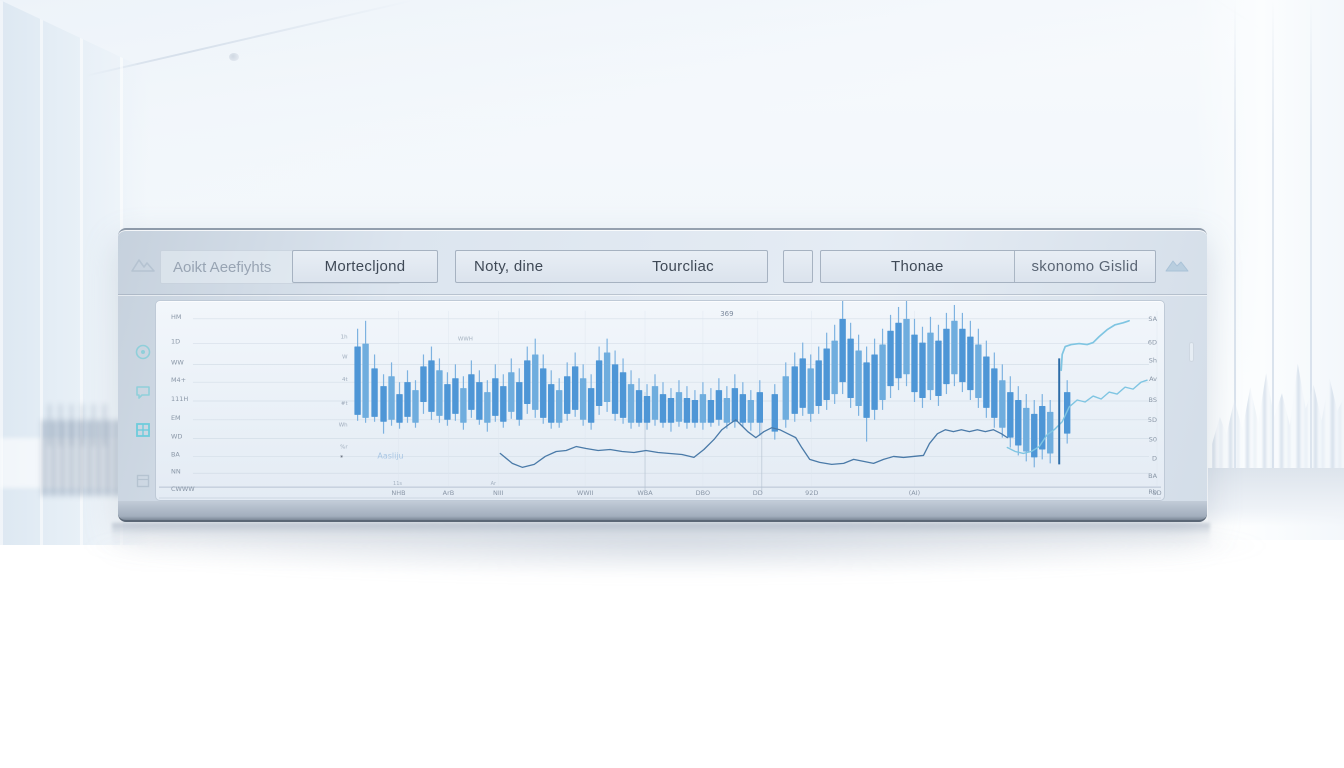 The image size is (1344, 768). What do you see at coordinates (177, 362) in the screenshot?
I see `y-axis-label-left: WW` at bounding box center [177, 362].